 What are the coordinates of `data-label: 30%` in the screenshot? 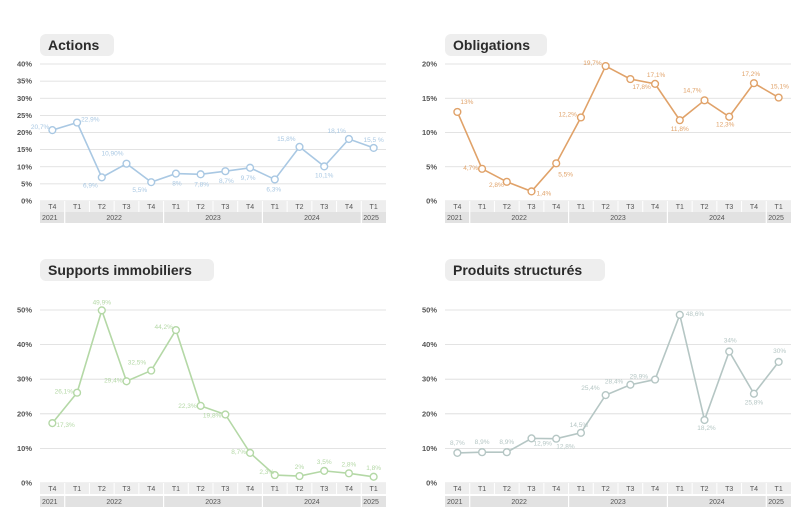 It's located at (779, 351).